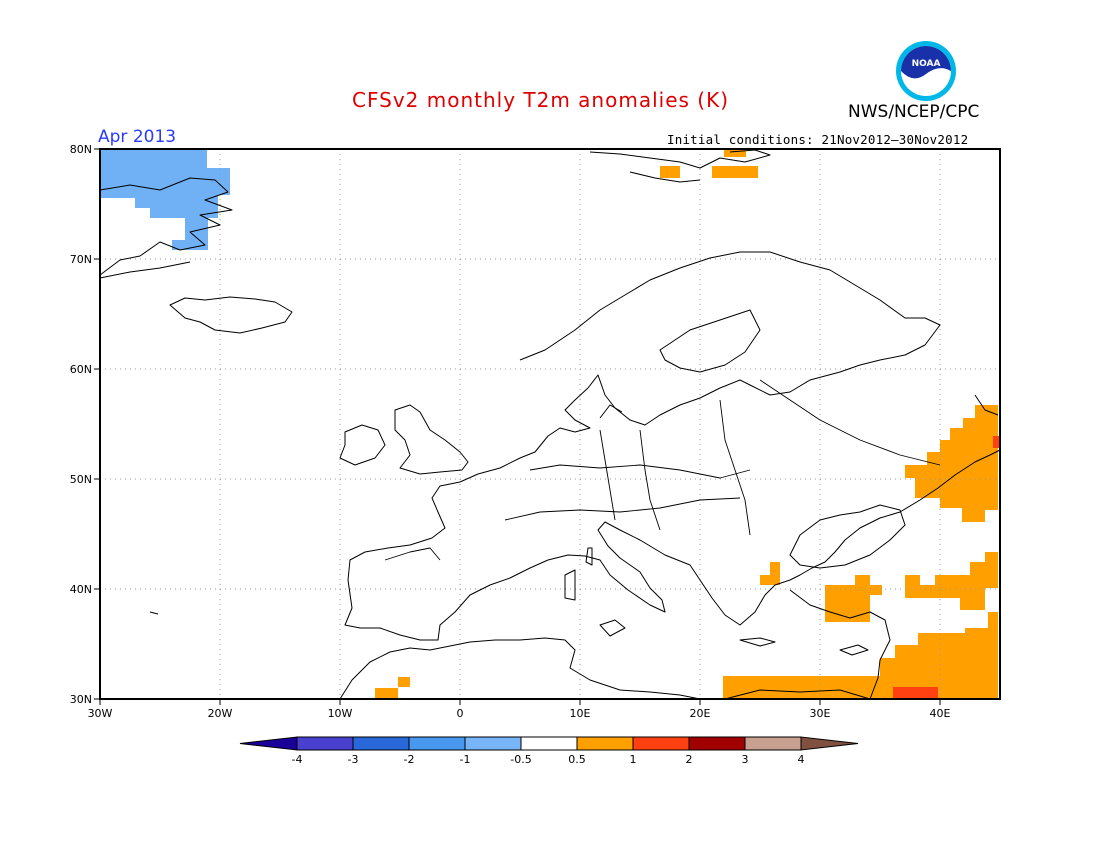  What do you see at coordinates (353, 759) in the screenshot?
I see `legend-label: -3` at bounding box center [353, 759].